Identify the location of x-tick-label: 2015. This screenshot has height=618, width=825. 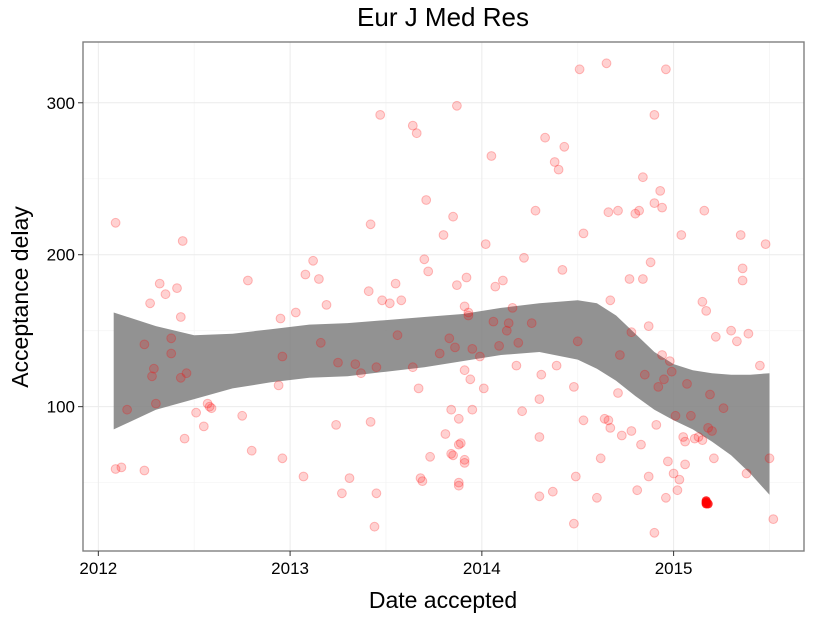
(674, 568).